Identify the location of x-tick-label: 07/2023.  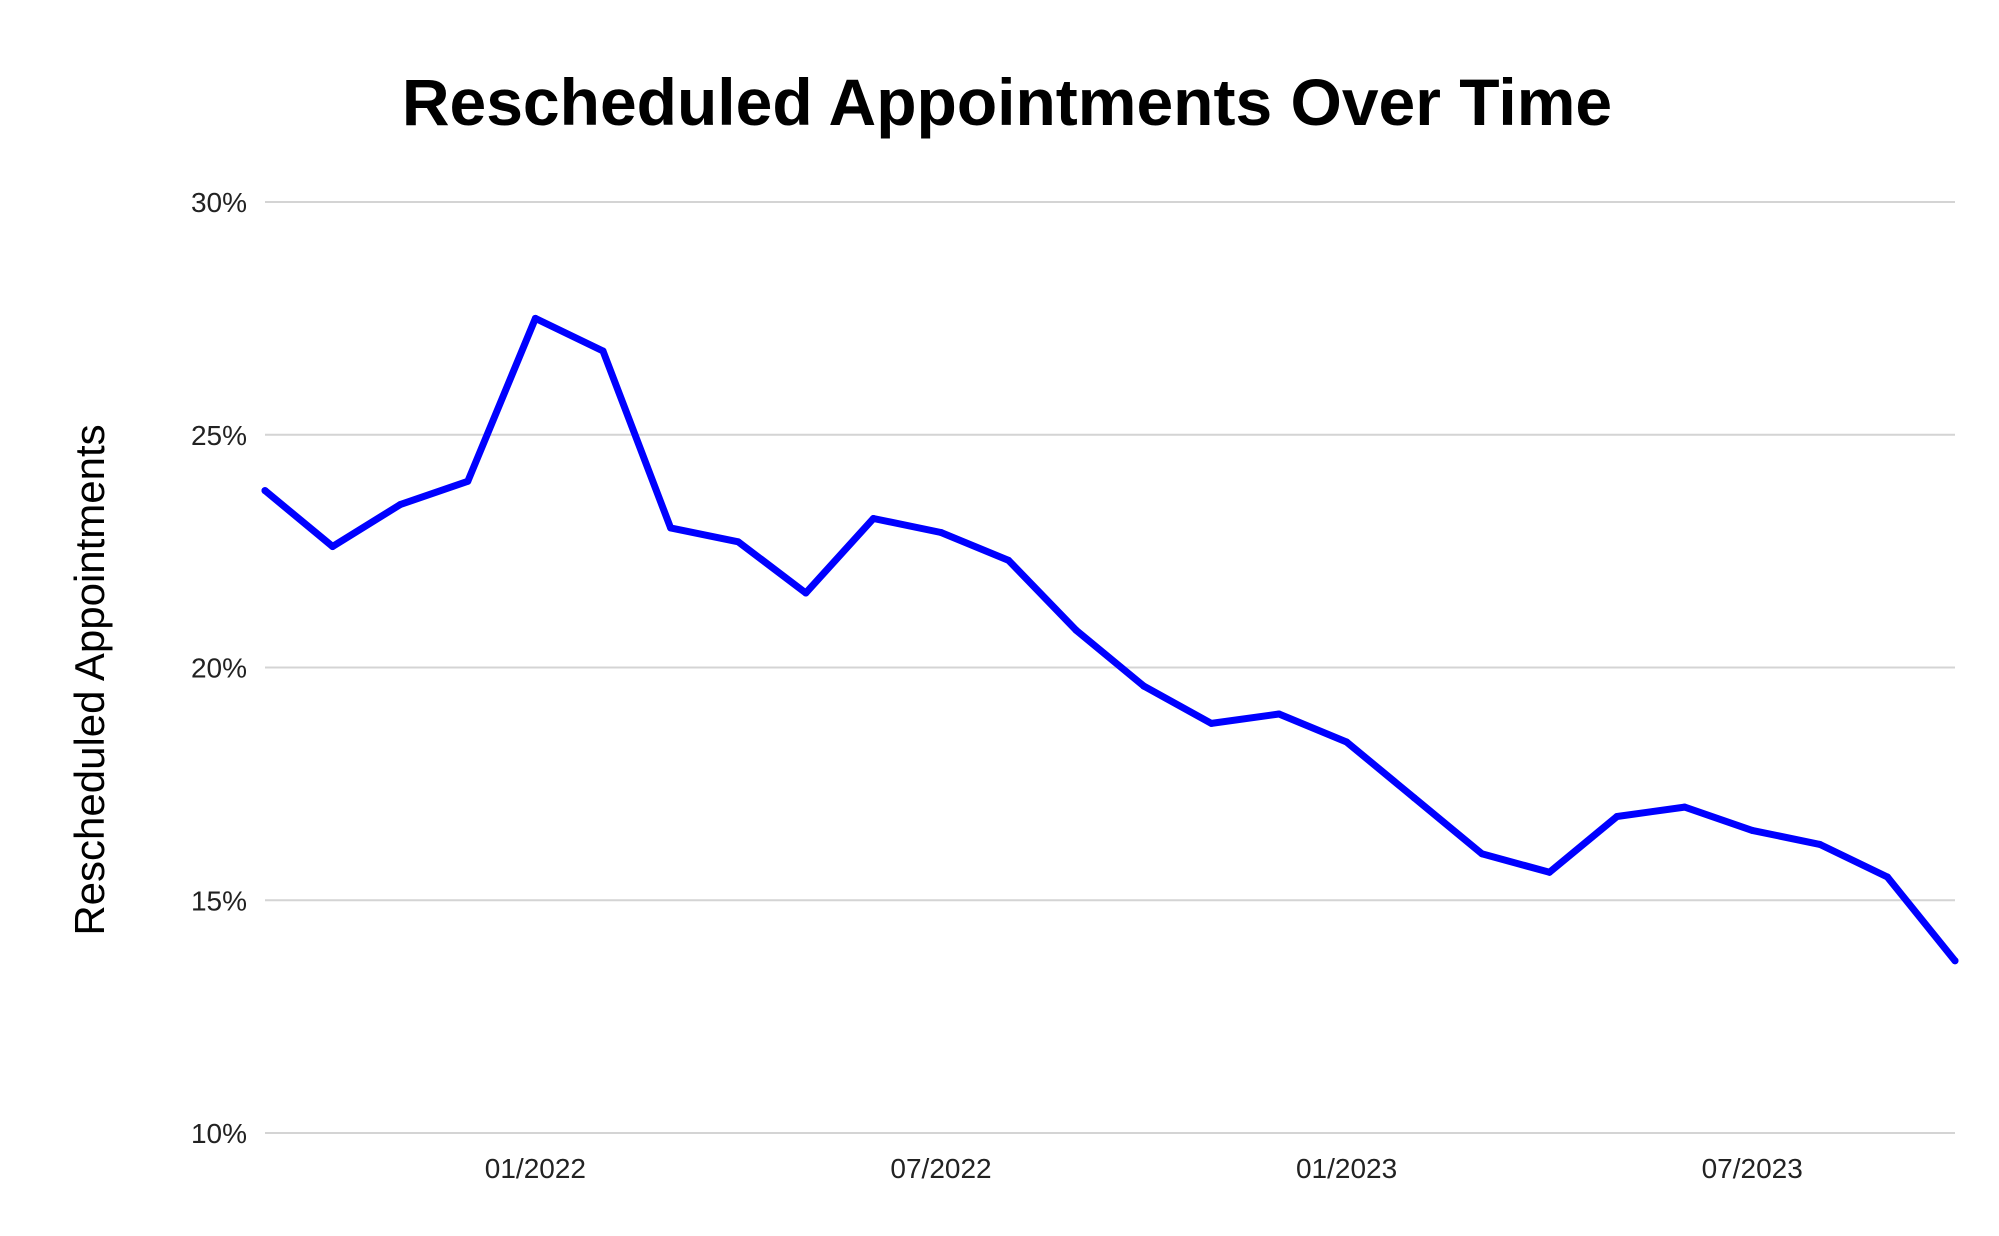
(1752, 1168).